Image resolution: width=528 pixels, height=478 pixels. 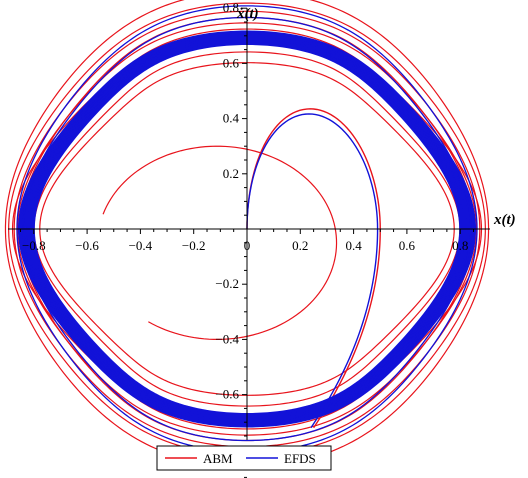 I want to click on y-tick-label: −0.2, so click(x=227, y=283).